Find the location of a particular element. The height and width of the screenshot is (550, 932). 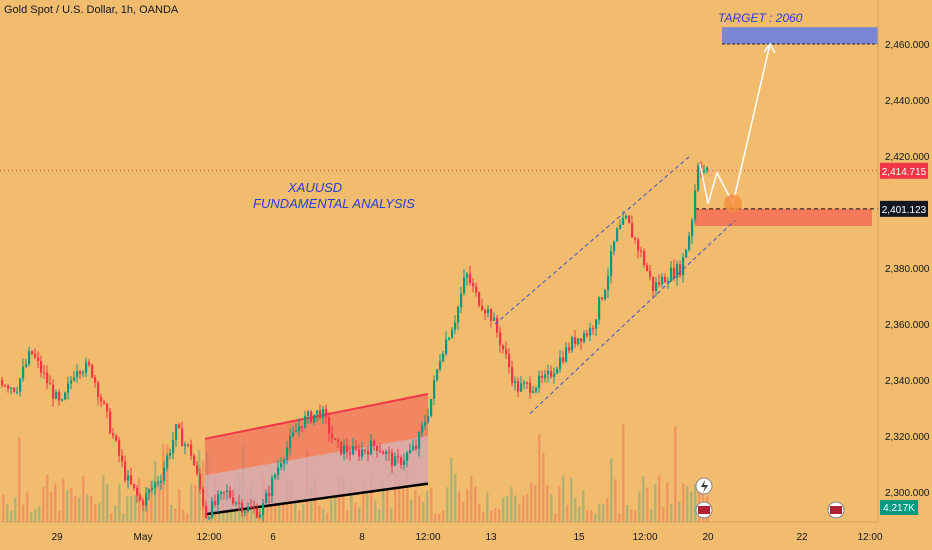

x-tick-label: 12:00 is located at coordinates (869, 537).